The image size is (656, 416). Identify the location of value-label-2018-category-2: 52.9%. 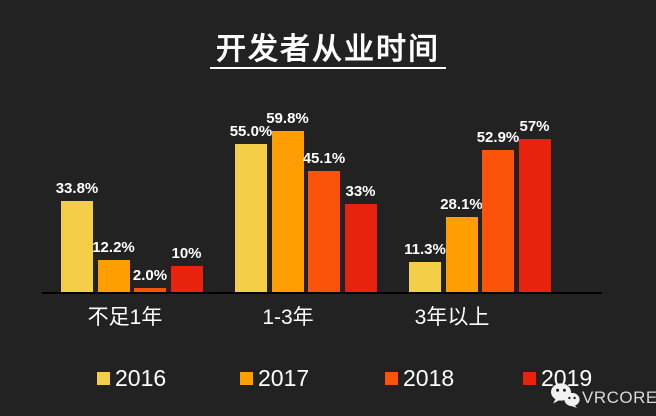
(498, 137).